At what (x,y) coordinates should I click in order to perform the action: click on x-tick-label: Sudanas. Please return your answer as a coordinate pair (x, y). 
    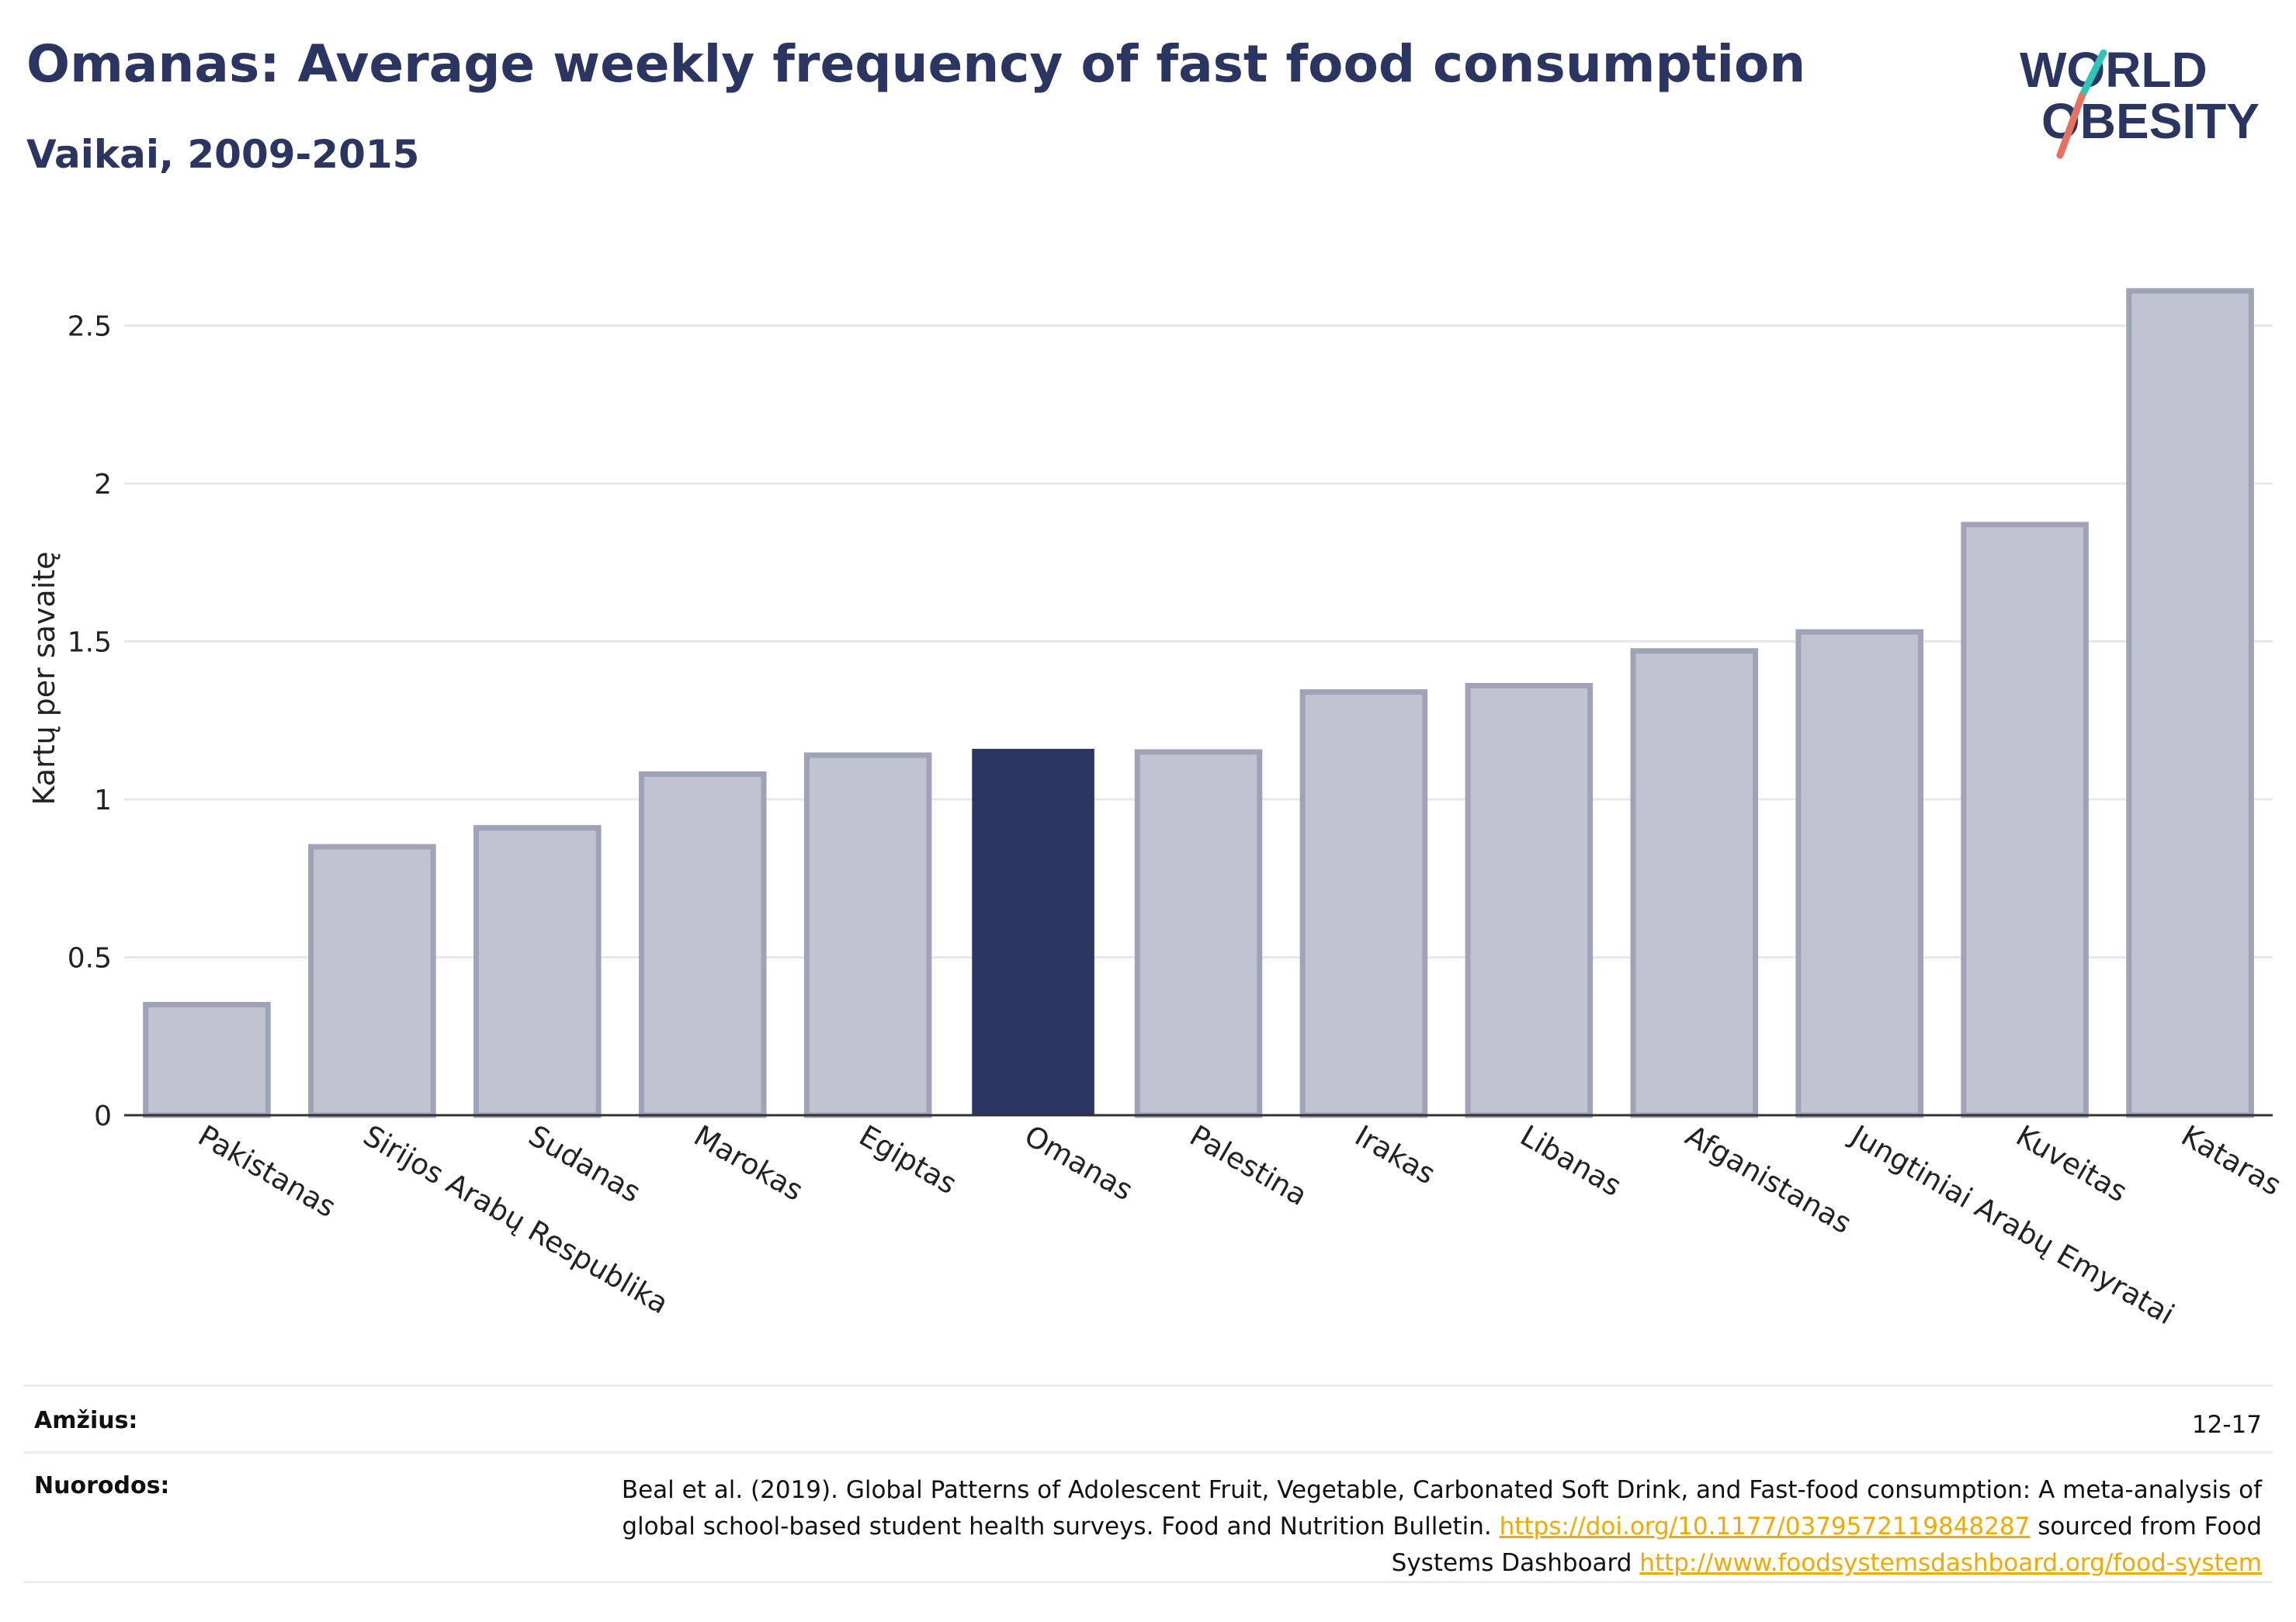
    Looking at the image, I should click on (585, 1164).